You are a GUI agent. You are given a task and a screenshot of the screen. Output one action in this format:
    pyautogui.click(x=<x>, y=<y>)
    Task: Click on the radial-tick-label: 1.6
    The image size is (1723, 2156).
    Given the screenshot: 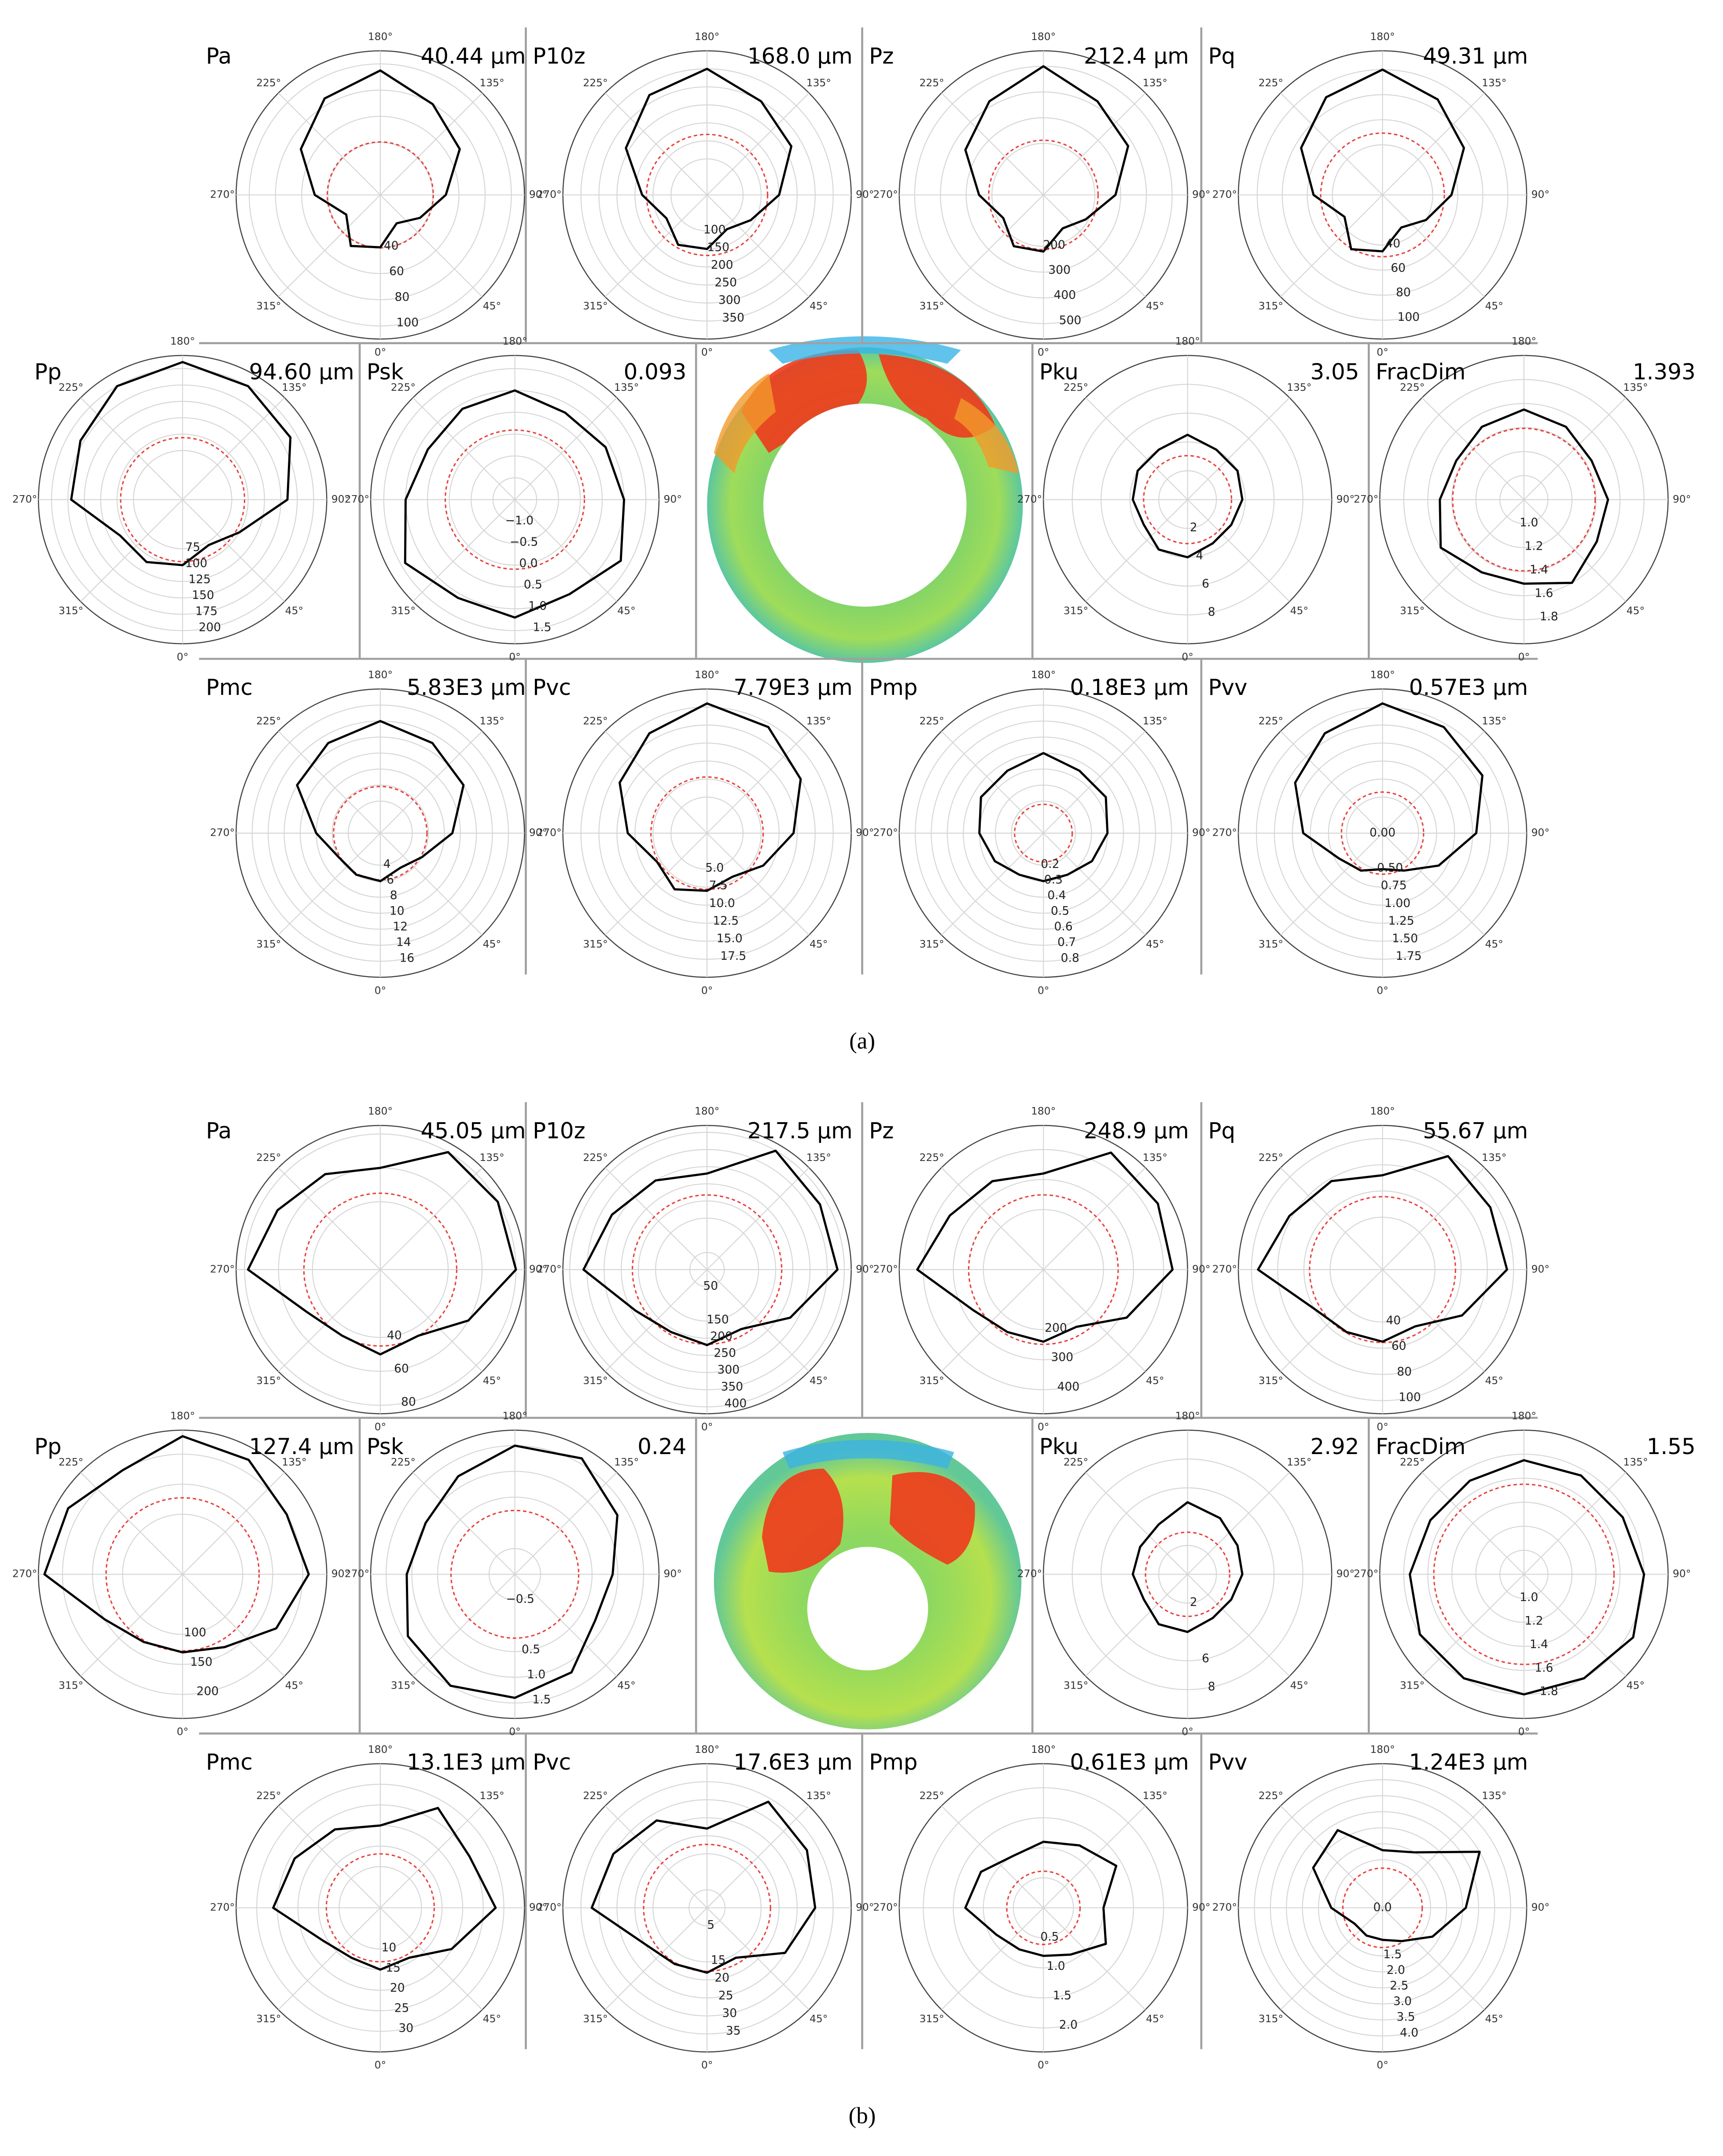 What is the action you would take?
    pyautogui.click(x=1544, y=1668)
    